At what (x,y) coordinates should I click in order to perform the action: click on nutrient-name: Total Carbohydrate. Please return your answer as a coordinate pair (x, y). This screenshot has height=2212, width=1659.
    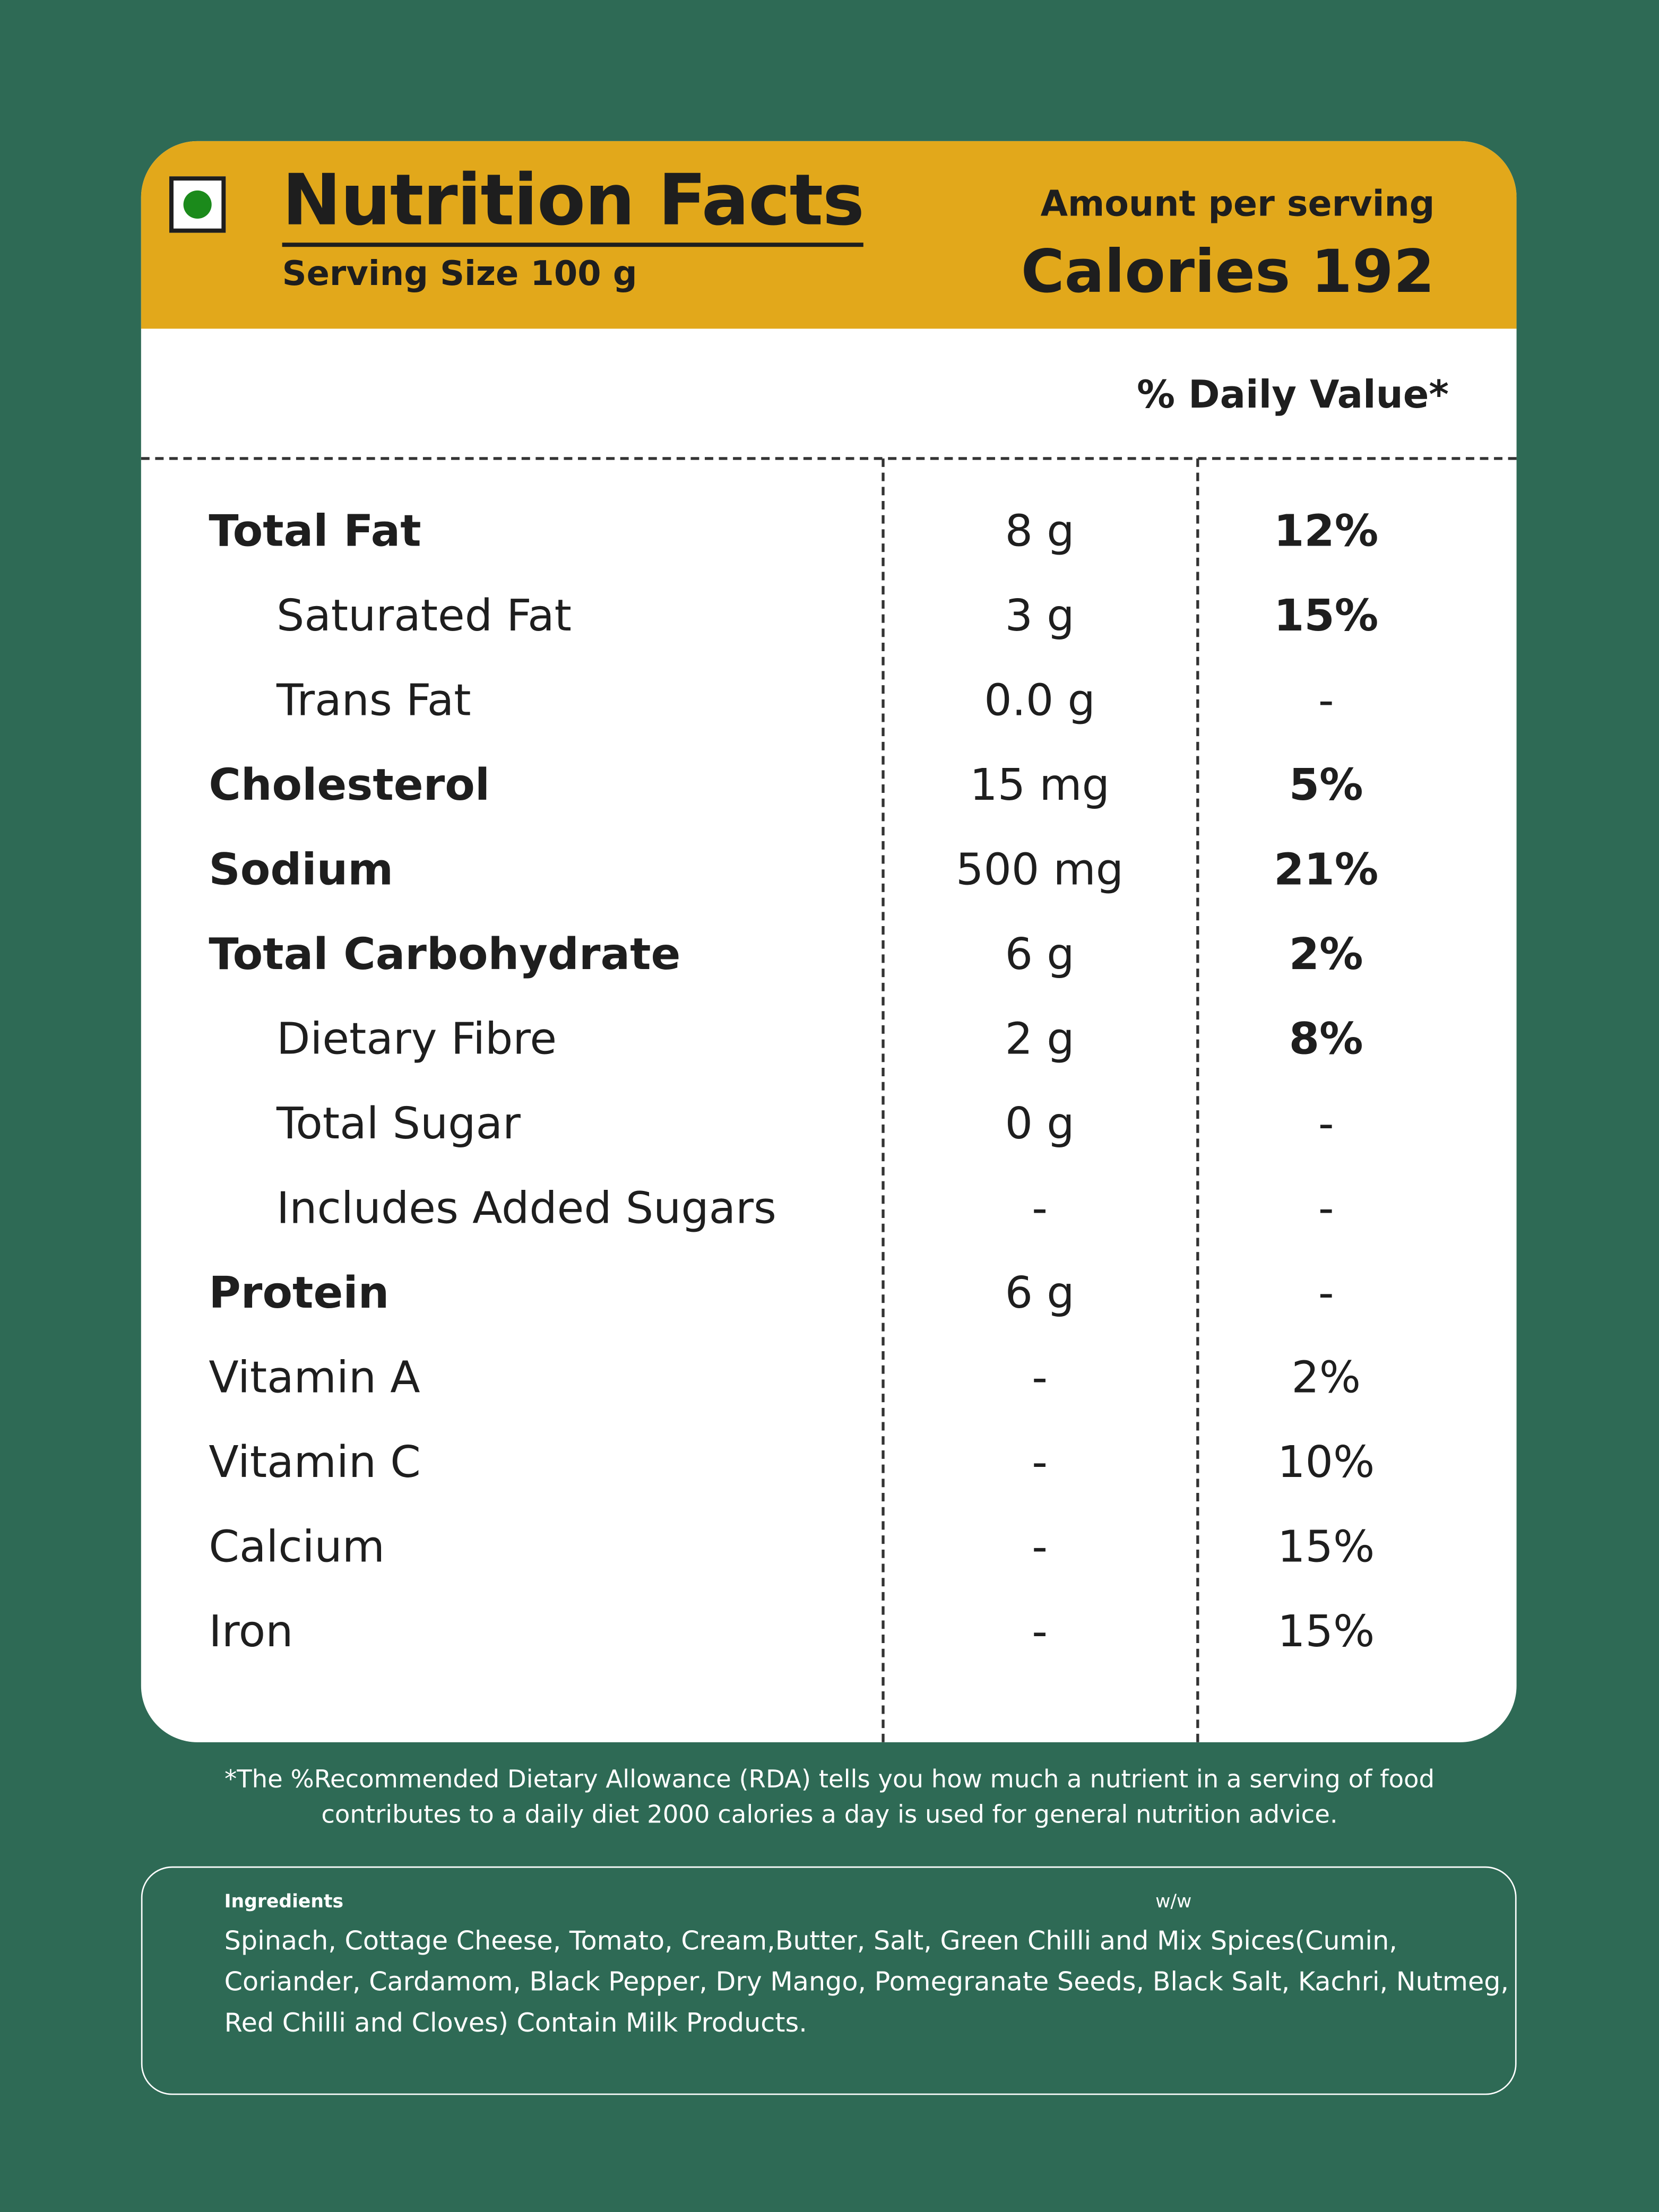
    Looking at the image, I should click on (445, 955).